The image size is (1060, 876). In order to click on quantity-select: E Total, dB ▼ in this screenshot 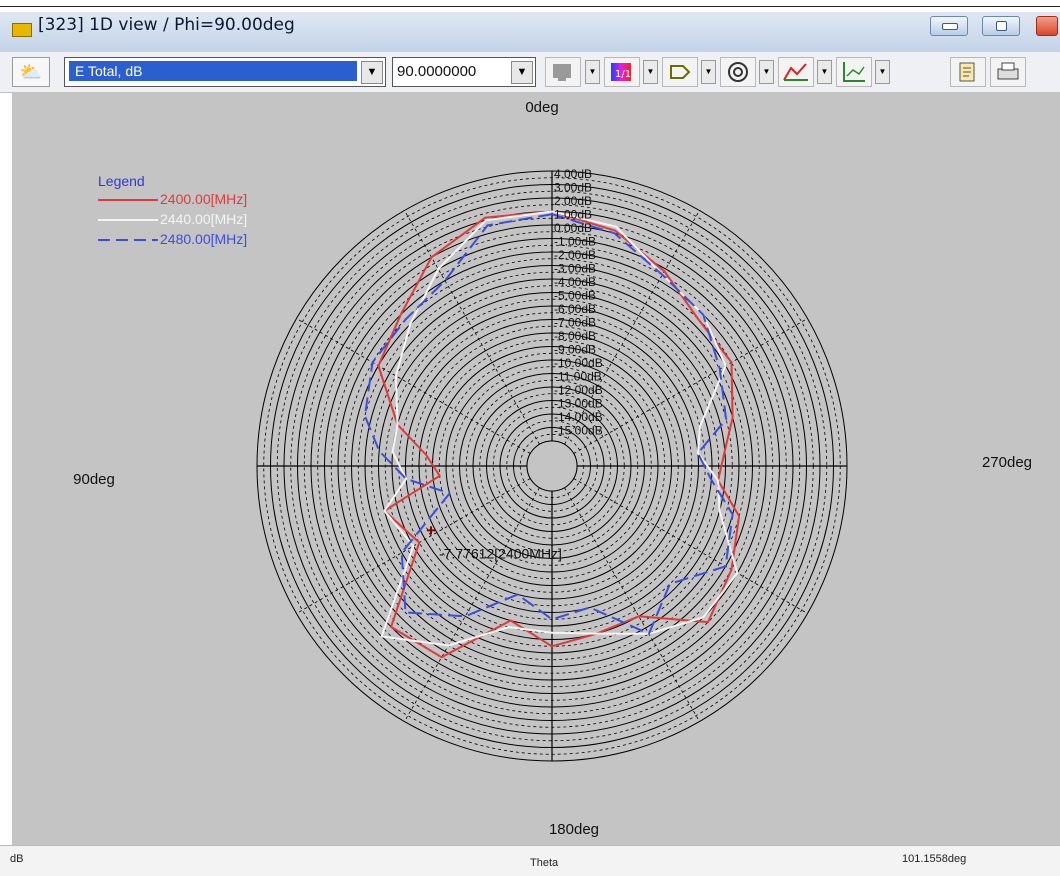, I will do `click(225, 72)`.